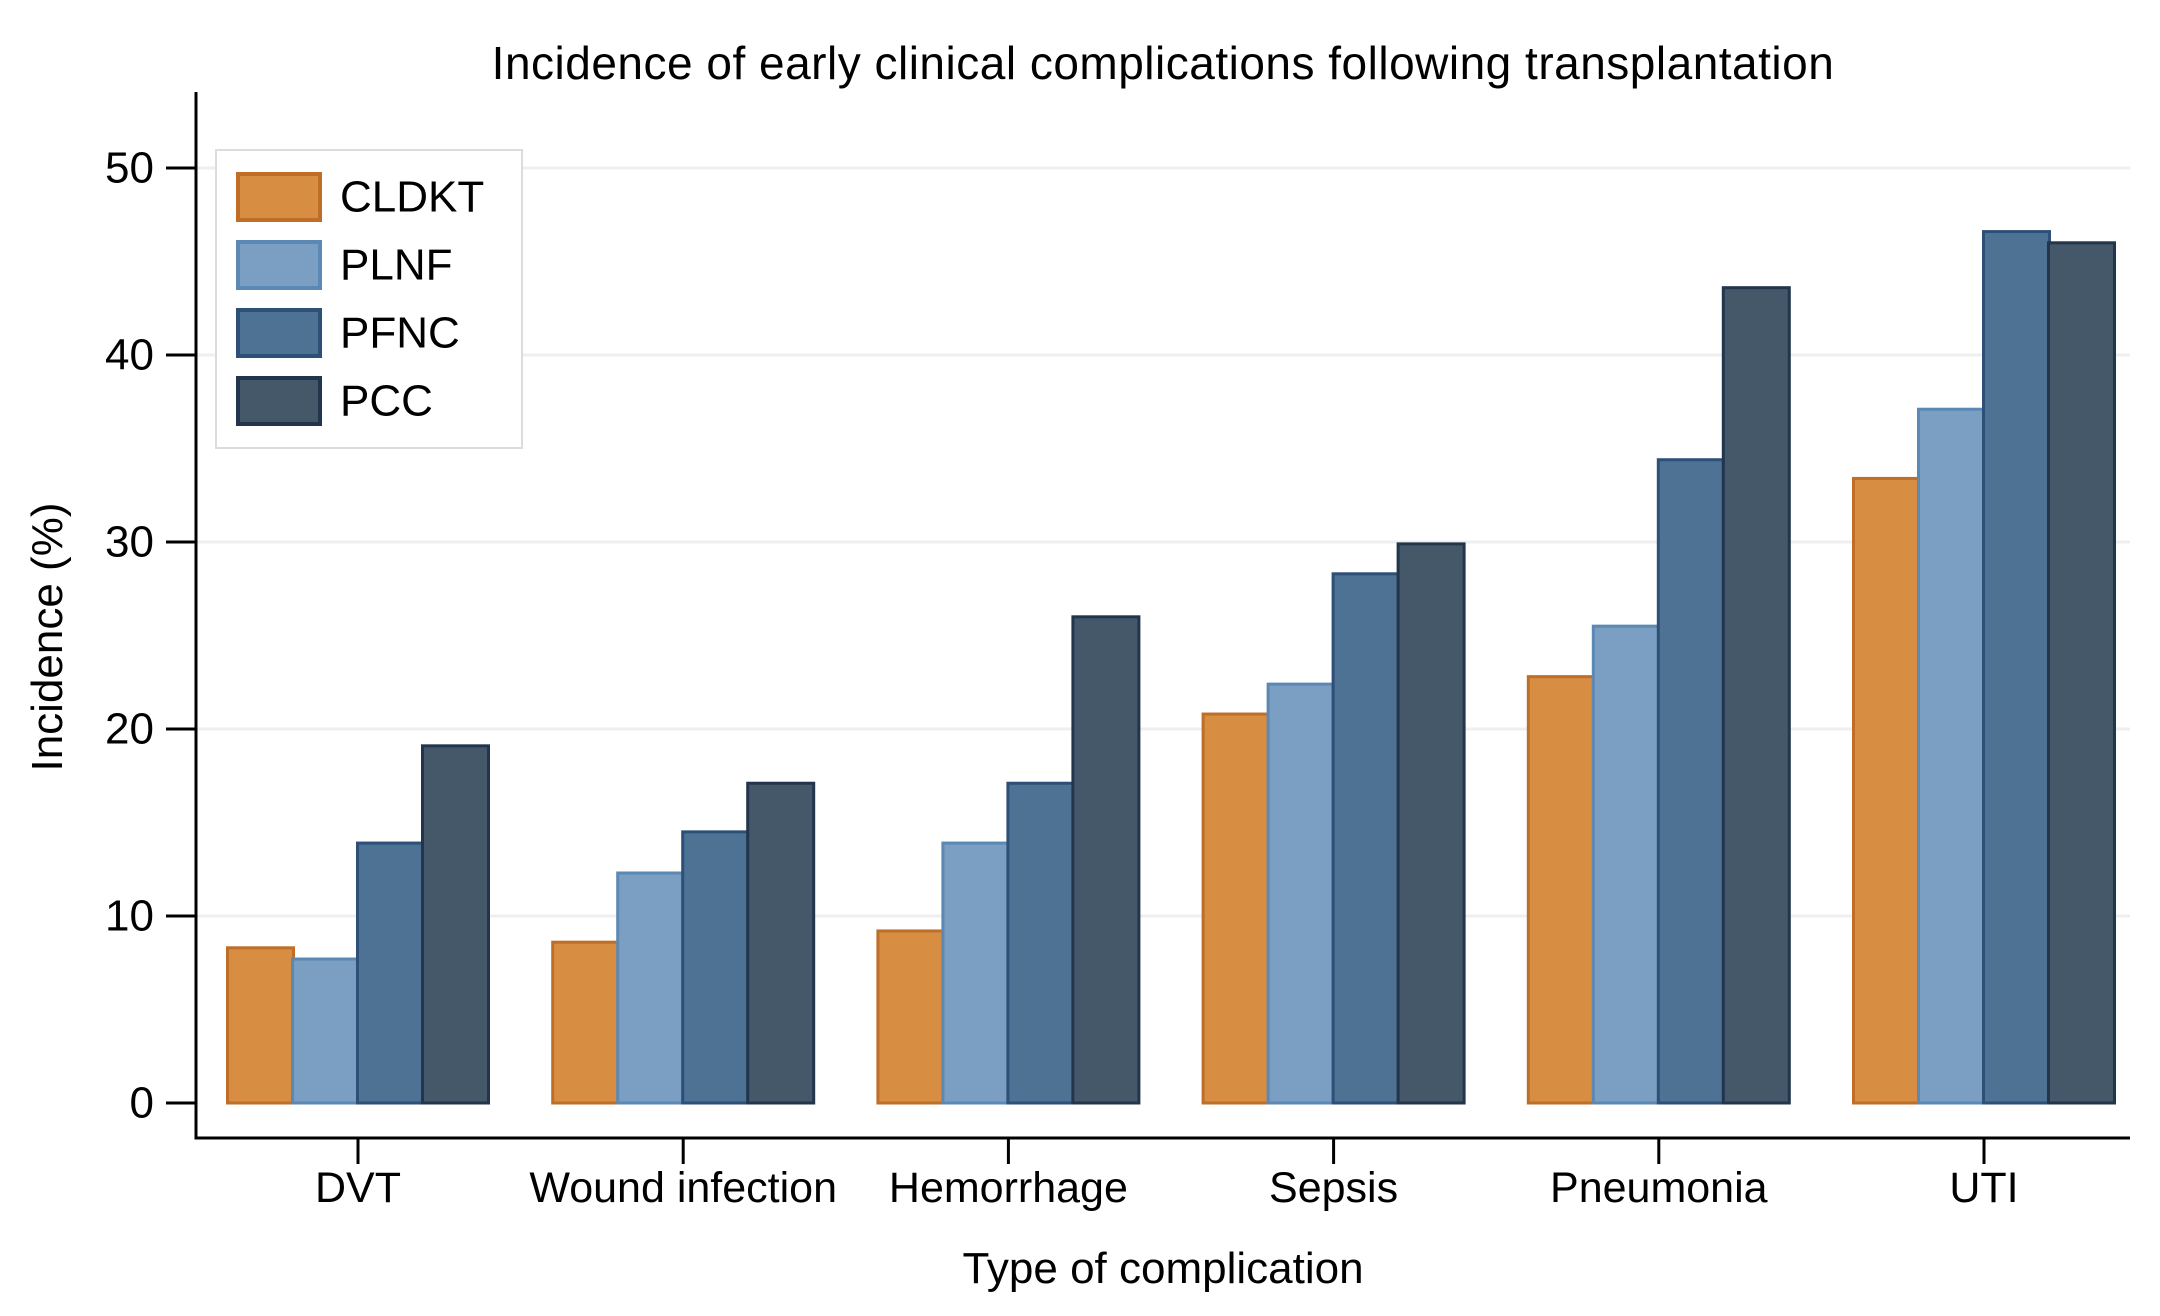 The width and height of the screenshot is (2160, 1316). I want to click on bar-plnf-wound-infection, so click(651, 988).